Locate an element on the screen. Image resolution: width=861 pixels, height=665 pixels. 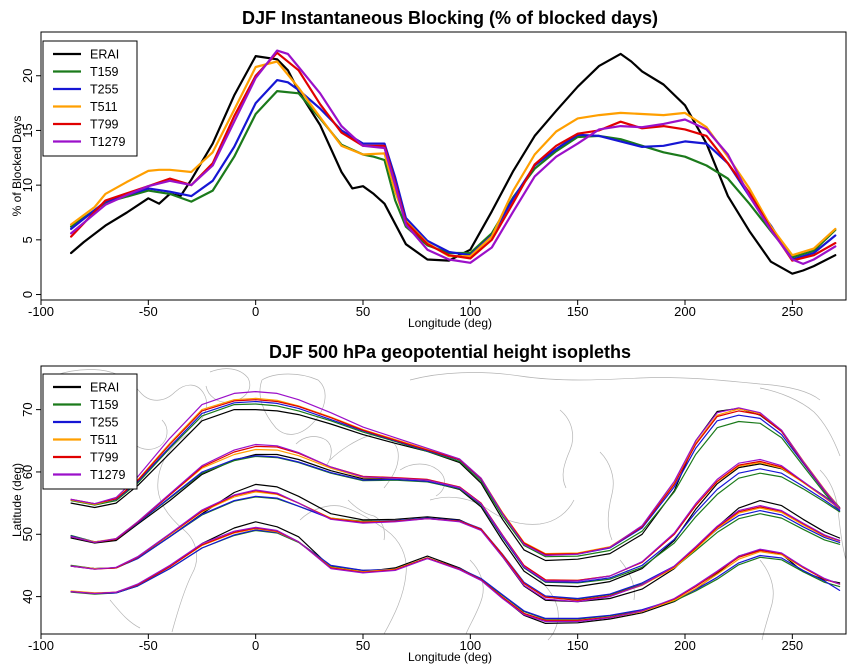
panel2-y-axis-label: Latitude (deg) is located at coordinates (17, 500).